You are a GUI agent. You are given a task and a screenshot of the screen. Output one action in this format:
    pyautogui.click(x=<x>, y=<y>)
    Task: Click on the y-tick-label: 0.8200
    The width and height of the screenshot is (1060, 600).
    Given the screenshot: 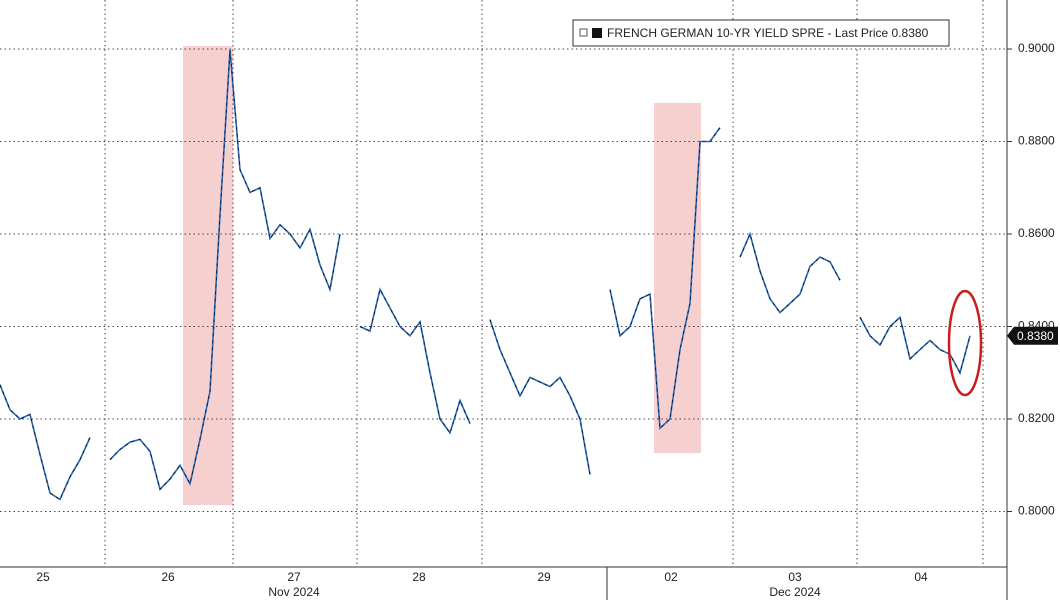 What is the action you would take?
    pyautogui.click(x=1036, y=418)
    